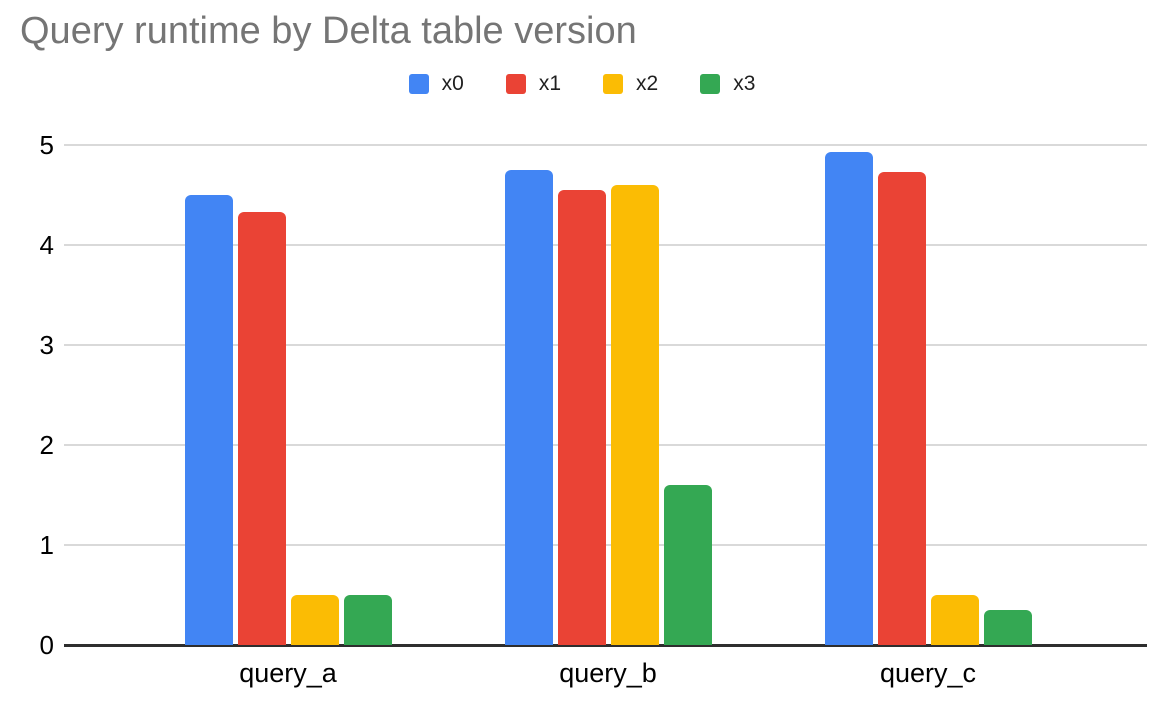 This screenshot has height=712, width=1164. What do you see at coordinates (46, 645) in the screenshot?
I see `y-axis-label-0: 0` at bounding box center [46, 645].